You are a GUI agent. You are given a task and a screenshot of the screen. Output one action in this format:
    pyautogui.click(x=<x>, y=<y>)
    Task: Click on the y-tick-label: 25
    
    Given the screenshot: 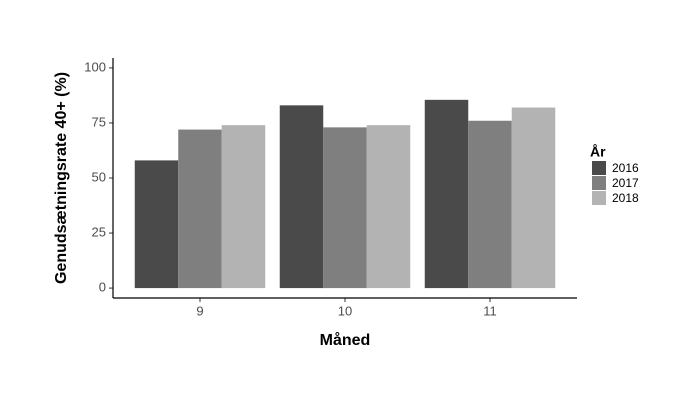 What is the action you would take?
    pyautogui.click(x=99, y=231)
    